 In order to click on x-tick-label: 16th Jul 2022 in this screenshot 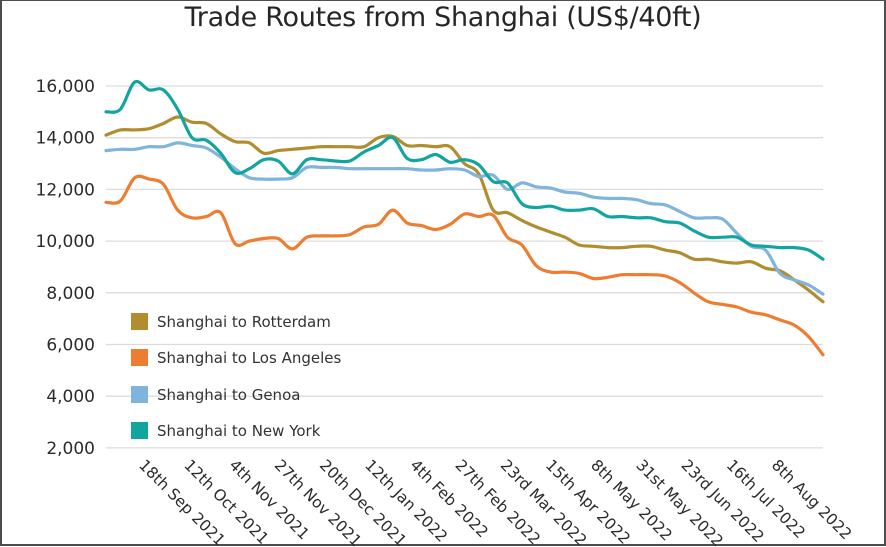, I will do `click(766, 499)`.